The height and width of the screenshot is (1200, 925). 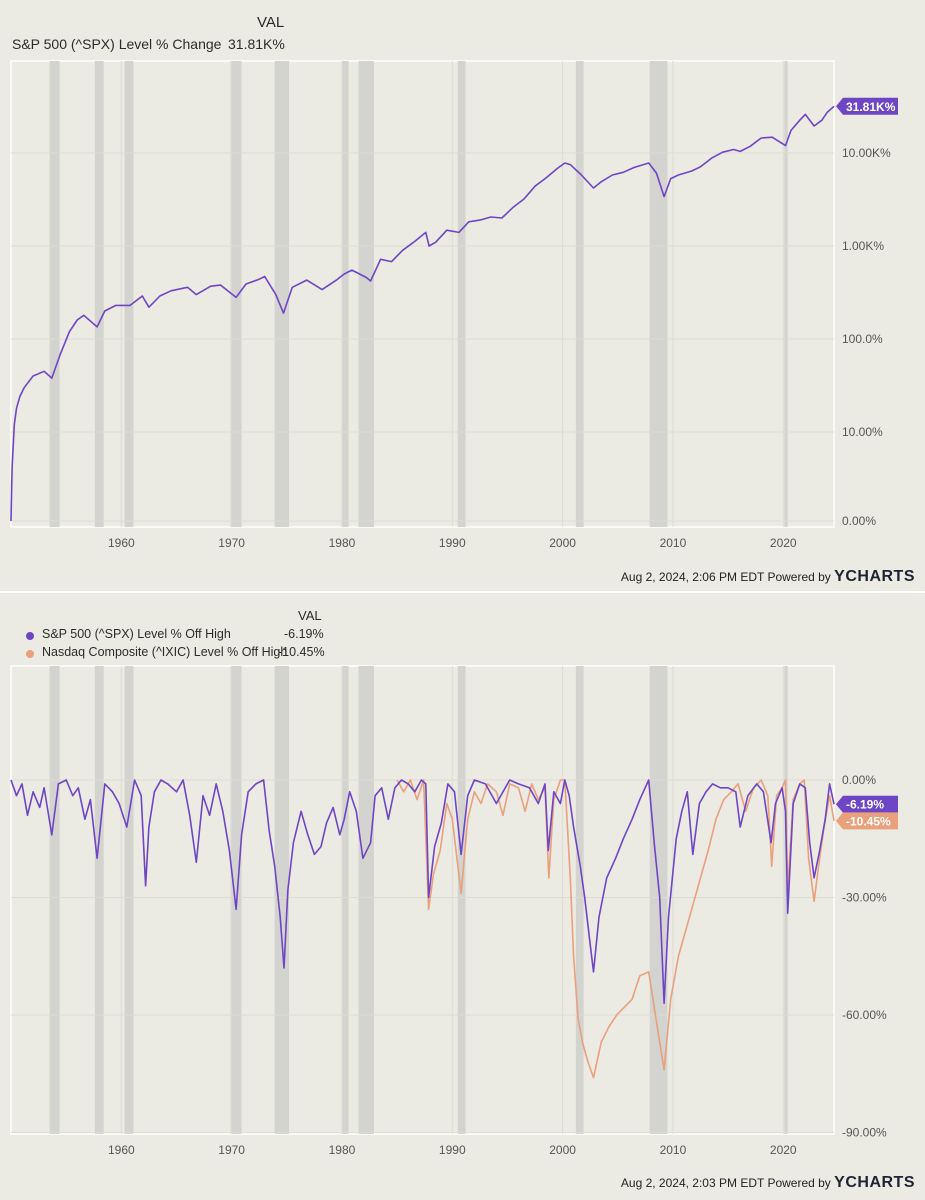 I want to click on legend-dot-spx, so click(x=30, y=636).